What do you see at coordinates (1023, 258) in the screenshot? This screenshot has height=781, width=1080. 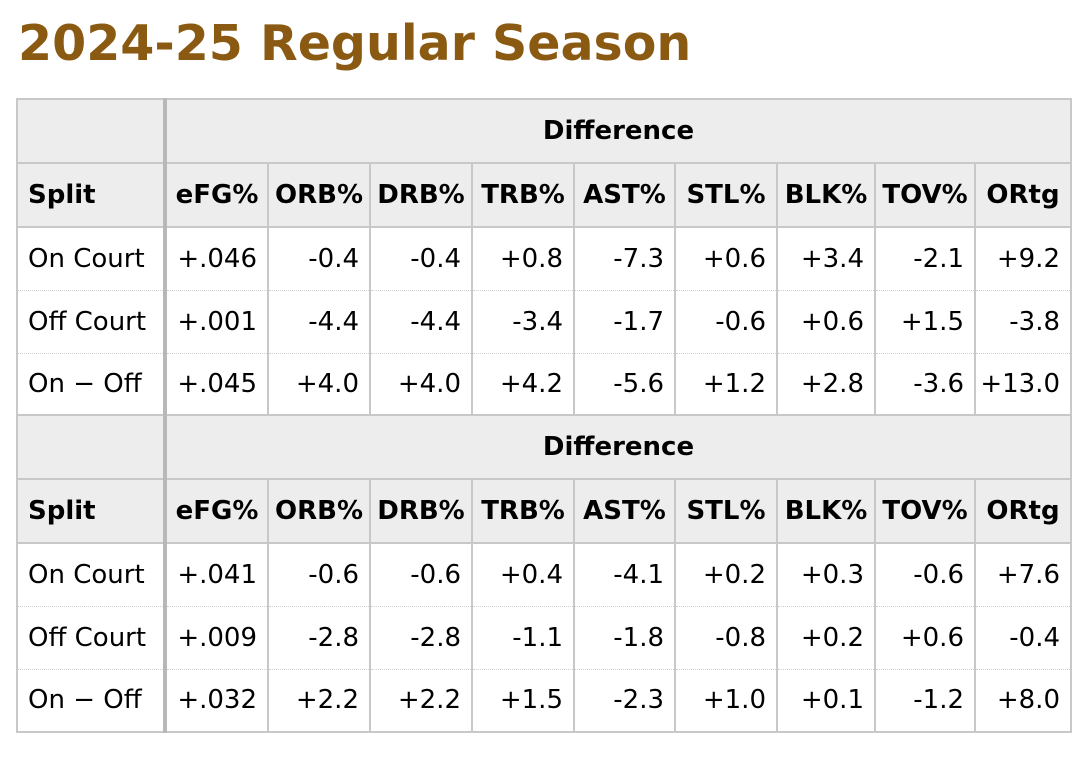 I see `stat-cell: +9.2` at bounding box center [1023, 258].